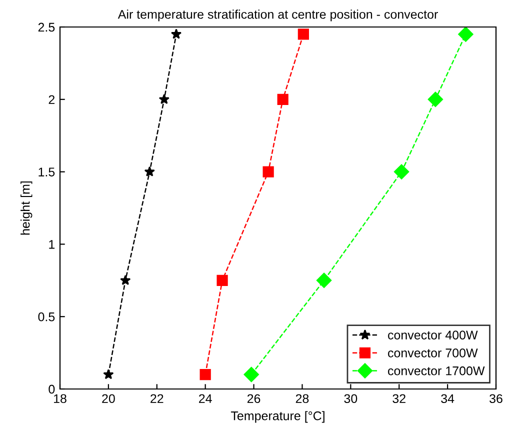  I want to click on x-tick-label: 36, so click(496, 399).